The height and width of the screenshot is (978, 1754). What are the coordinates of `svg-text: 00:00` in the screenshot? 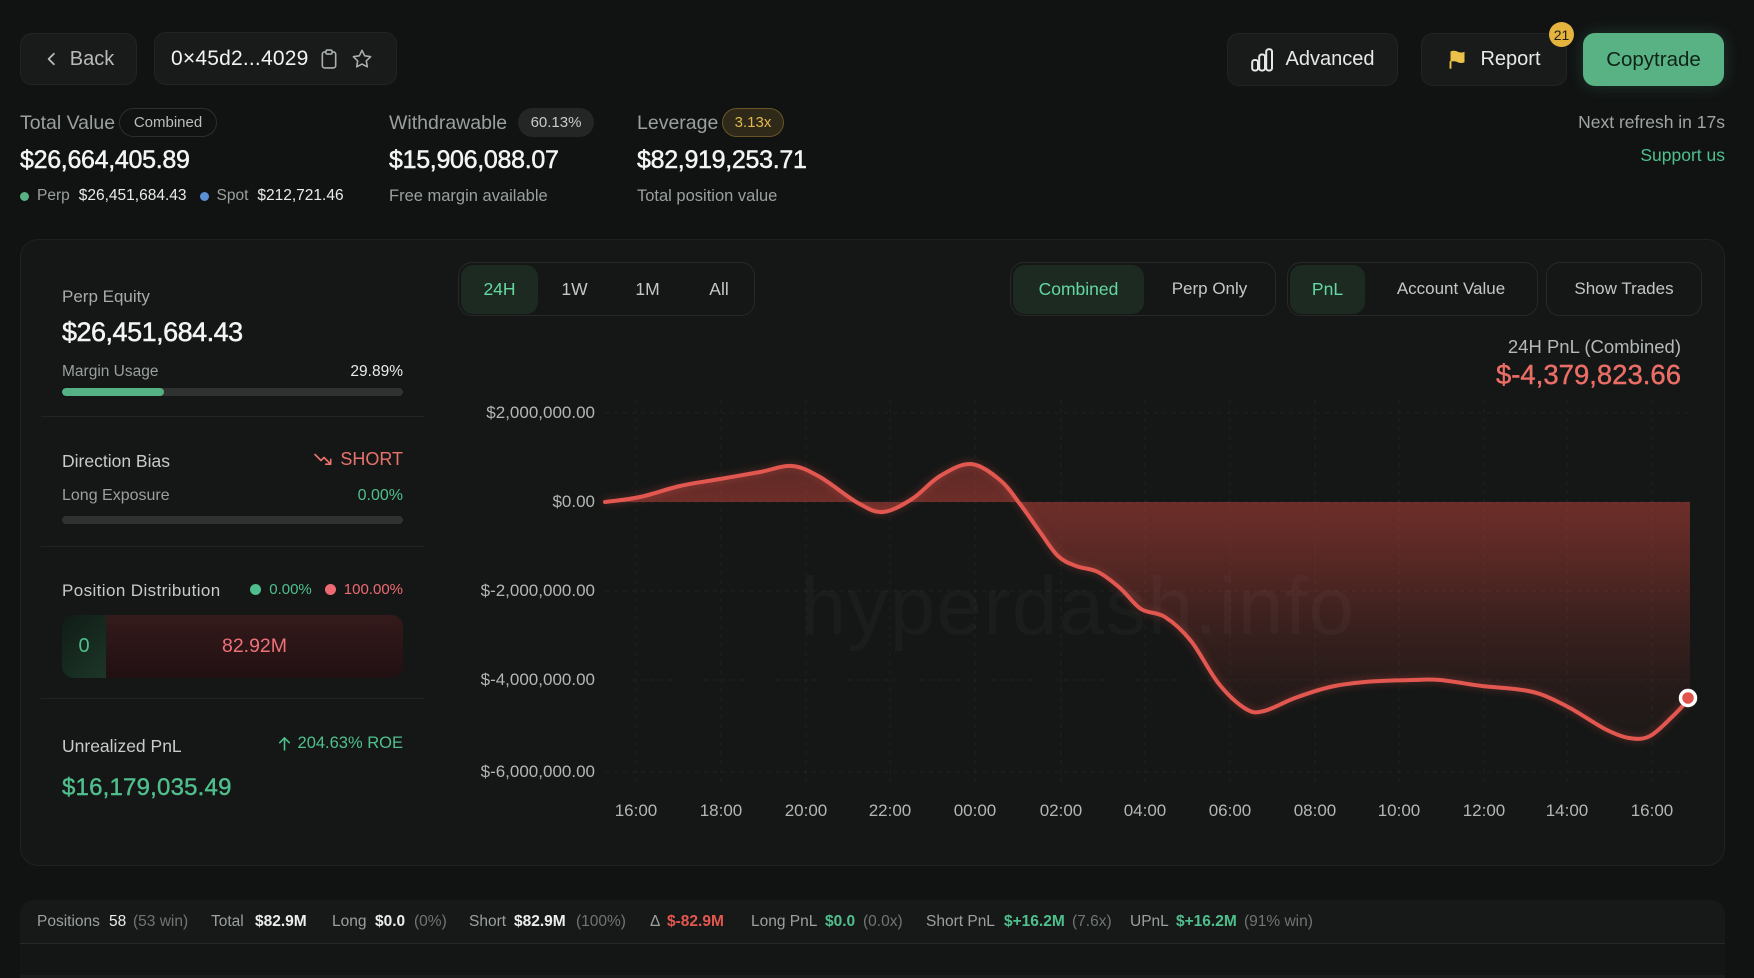 It's located at (975, 810).